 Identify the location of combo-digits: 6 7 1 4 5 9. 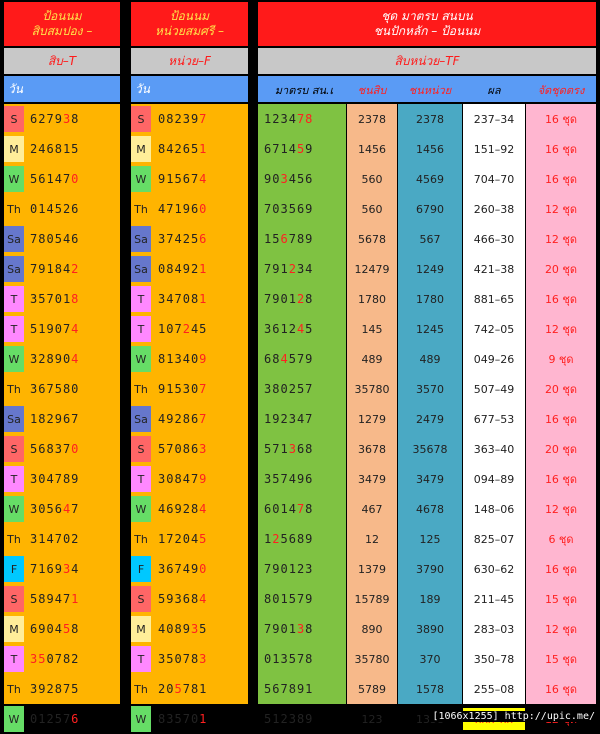
(306, 149).